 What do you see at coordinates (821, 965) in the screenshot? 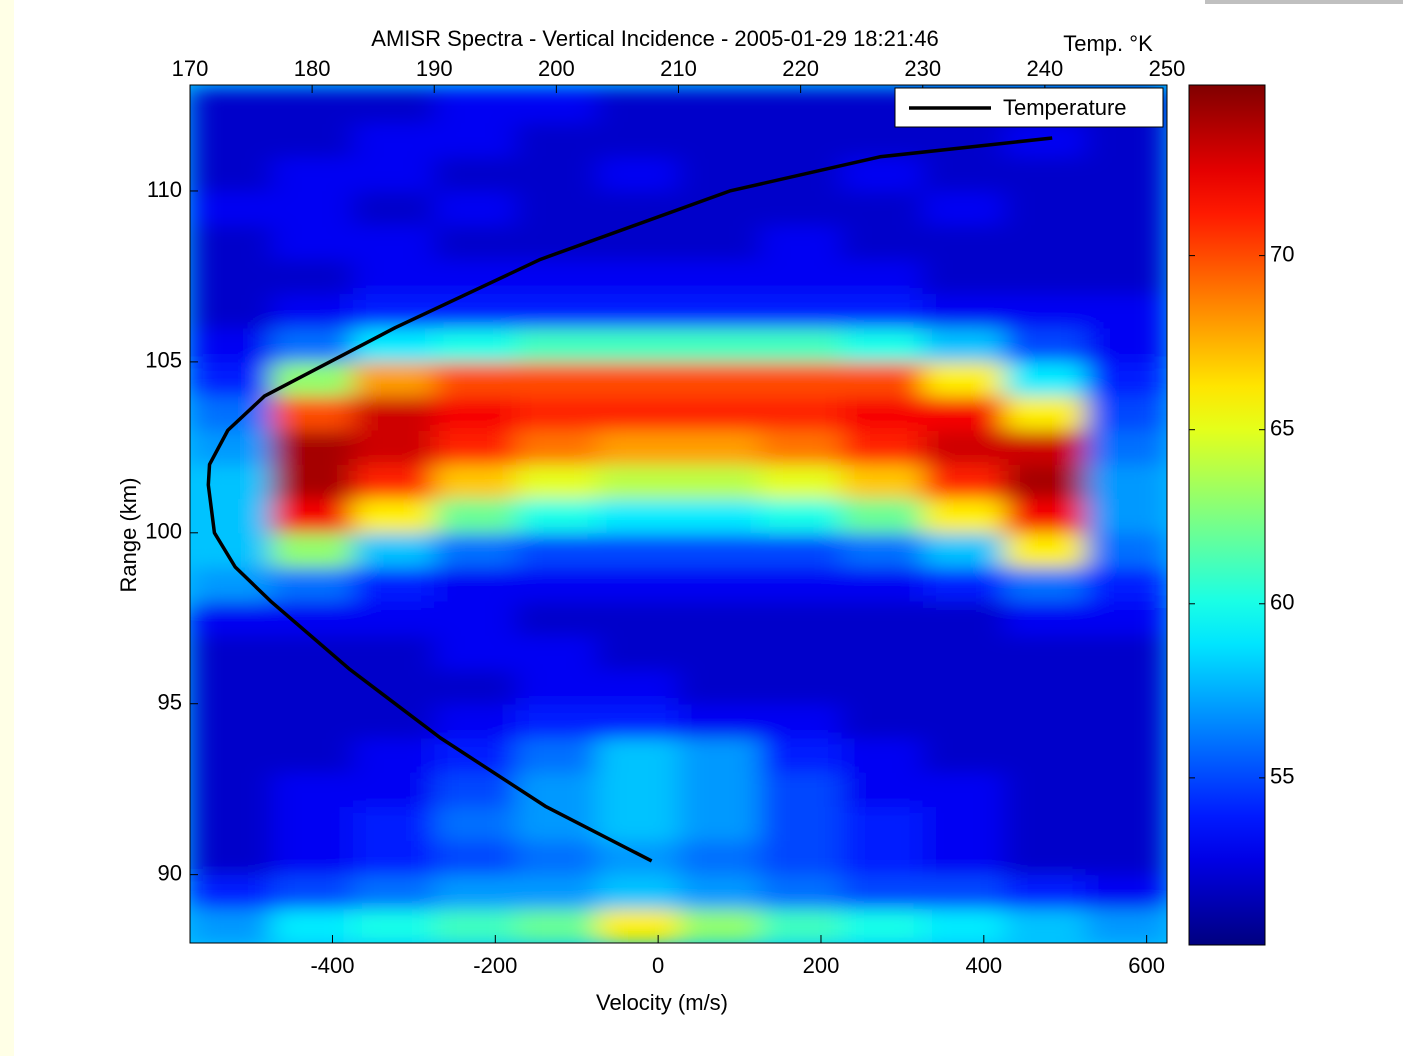
I see `x-tick-label: 200` at bounding box center [821, 965].